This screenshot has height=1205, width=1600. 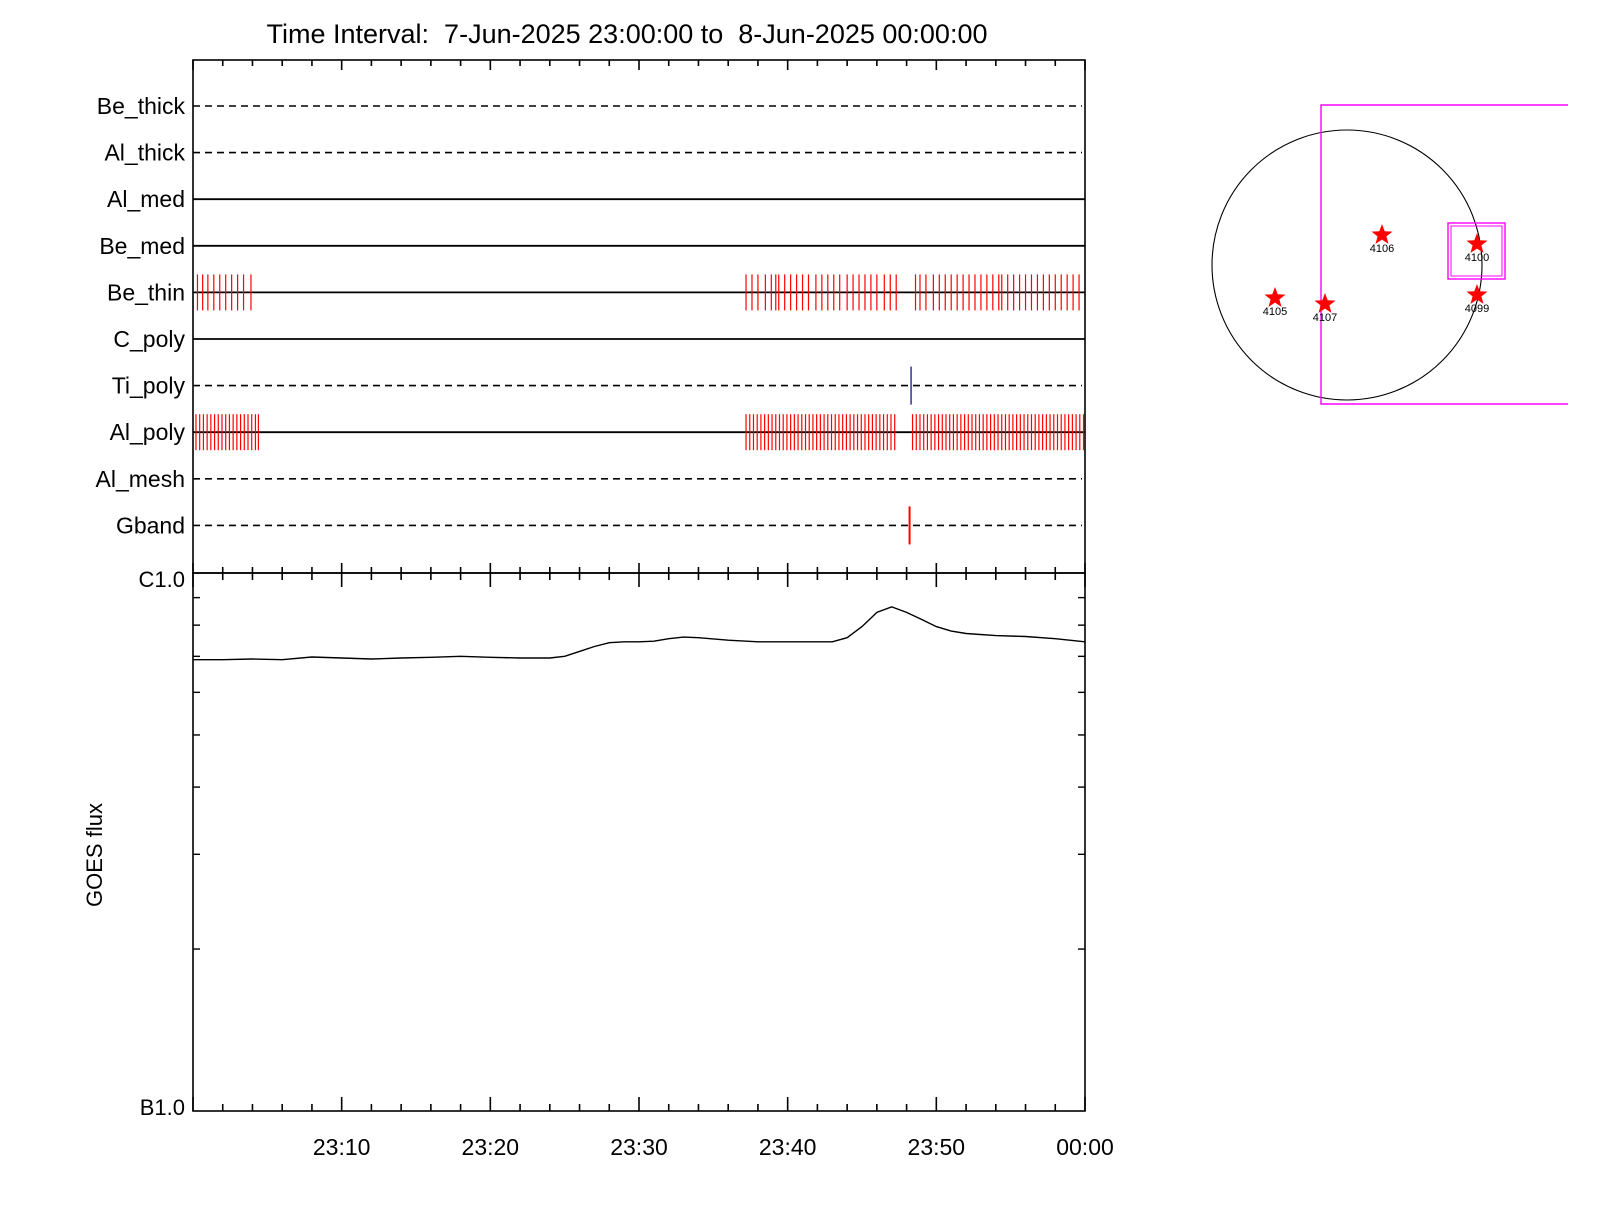 I want to click on active-region-label: 4107, so click(x=1325, y=318).